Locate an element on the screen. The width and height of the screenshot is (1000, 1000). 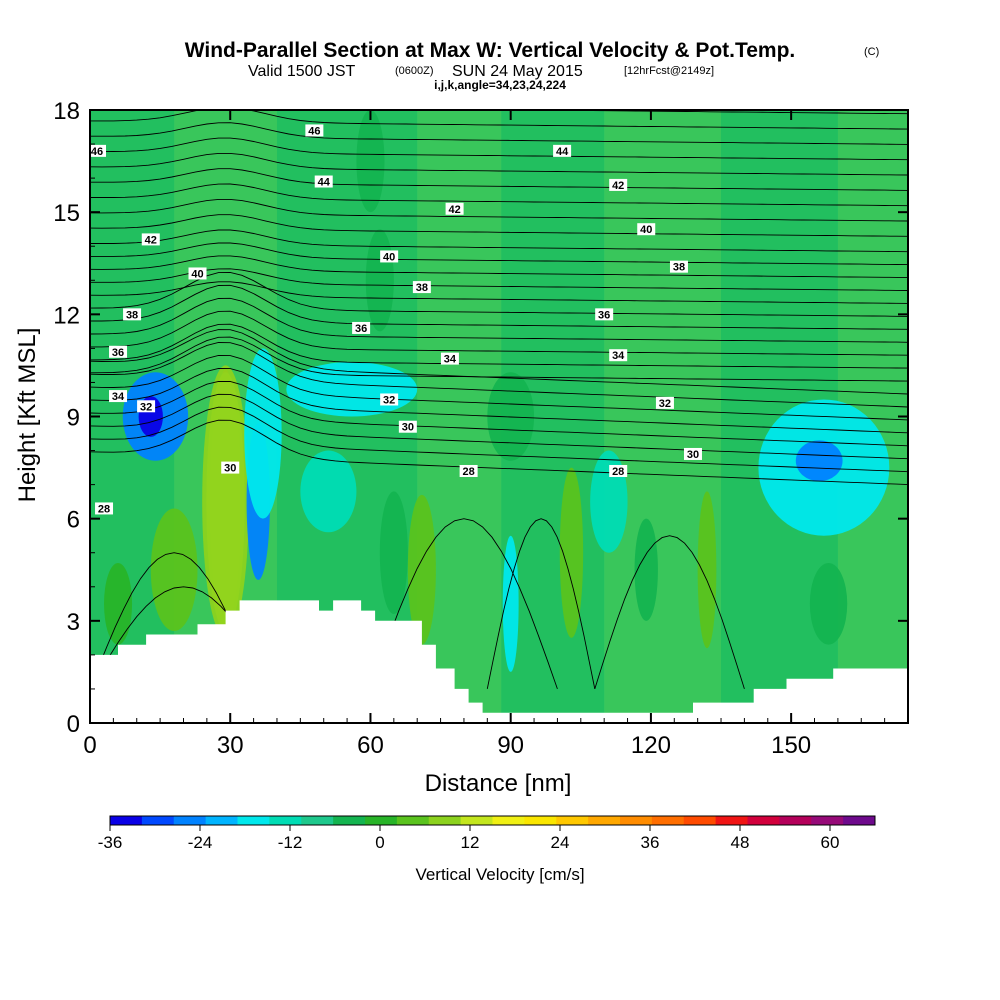
section-params: i,j,k,angle=34,23,24,224 is located at coordinates (500, 85).